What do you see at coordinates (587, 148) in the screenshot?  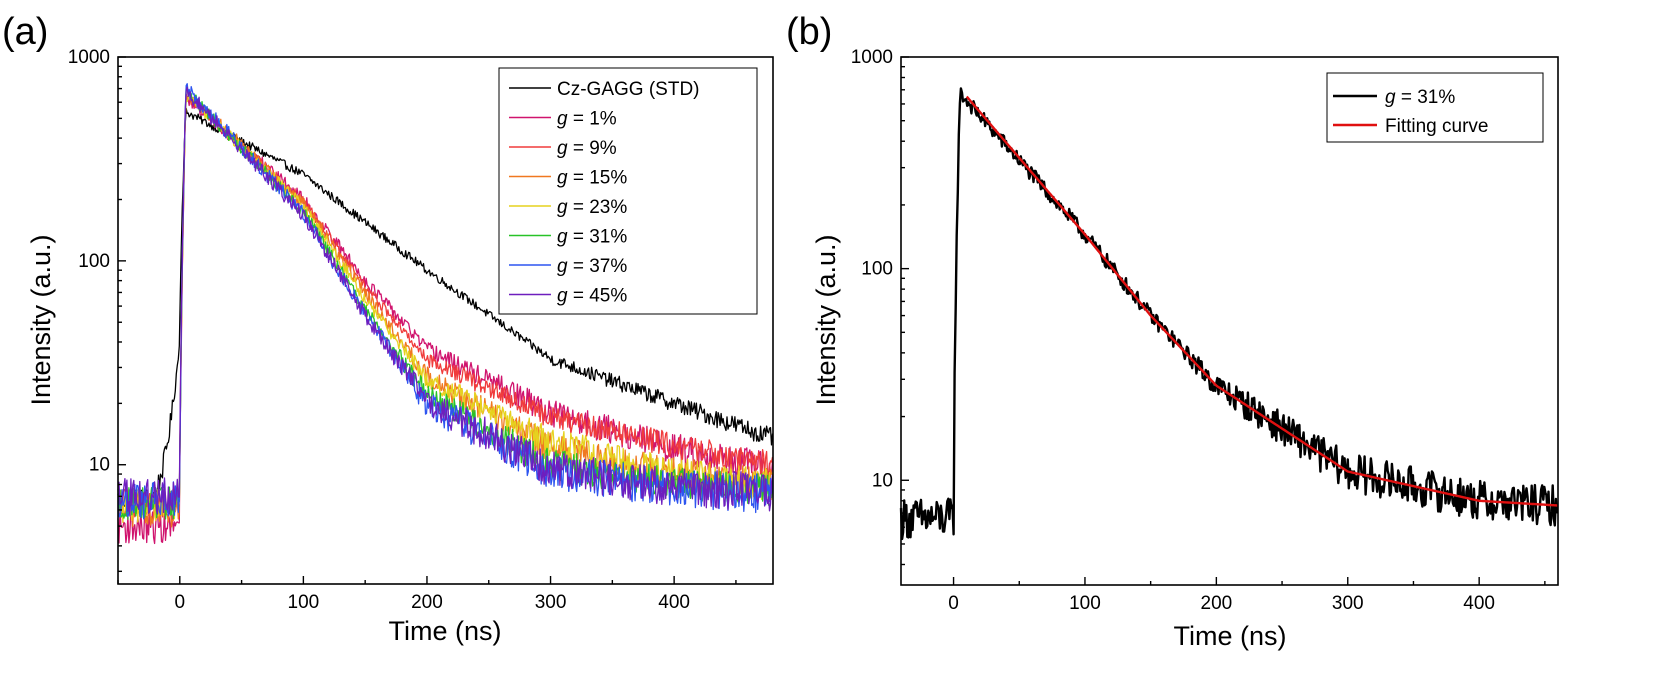 I see `legend-entry: g = 9%` at bounding box center [587, 148].